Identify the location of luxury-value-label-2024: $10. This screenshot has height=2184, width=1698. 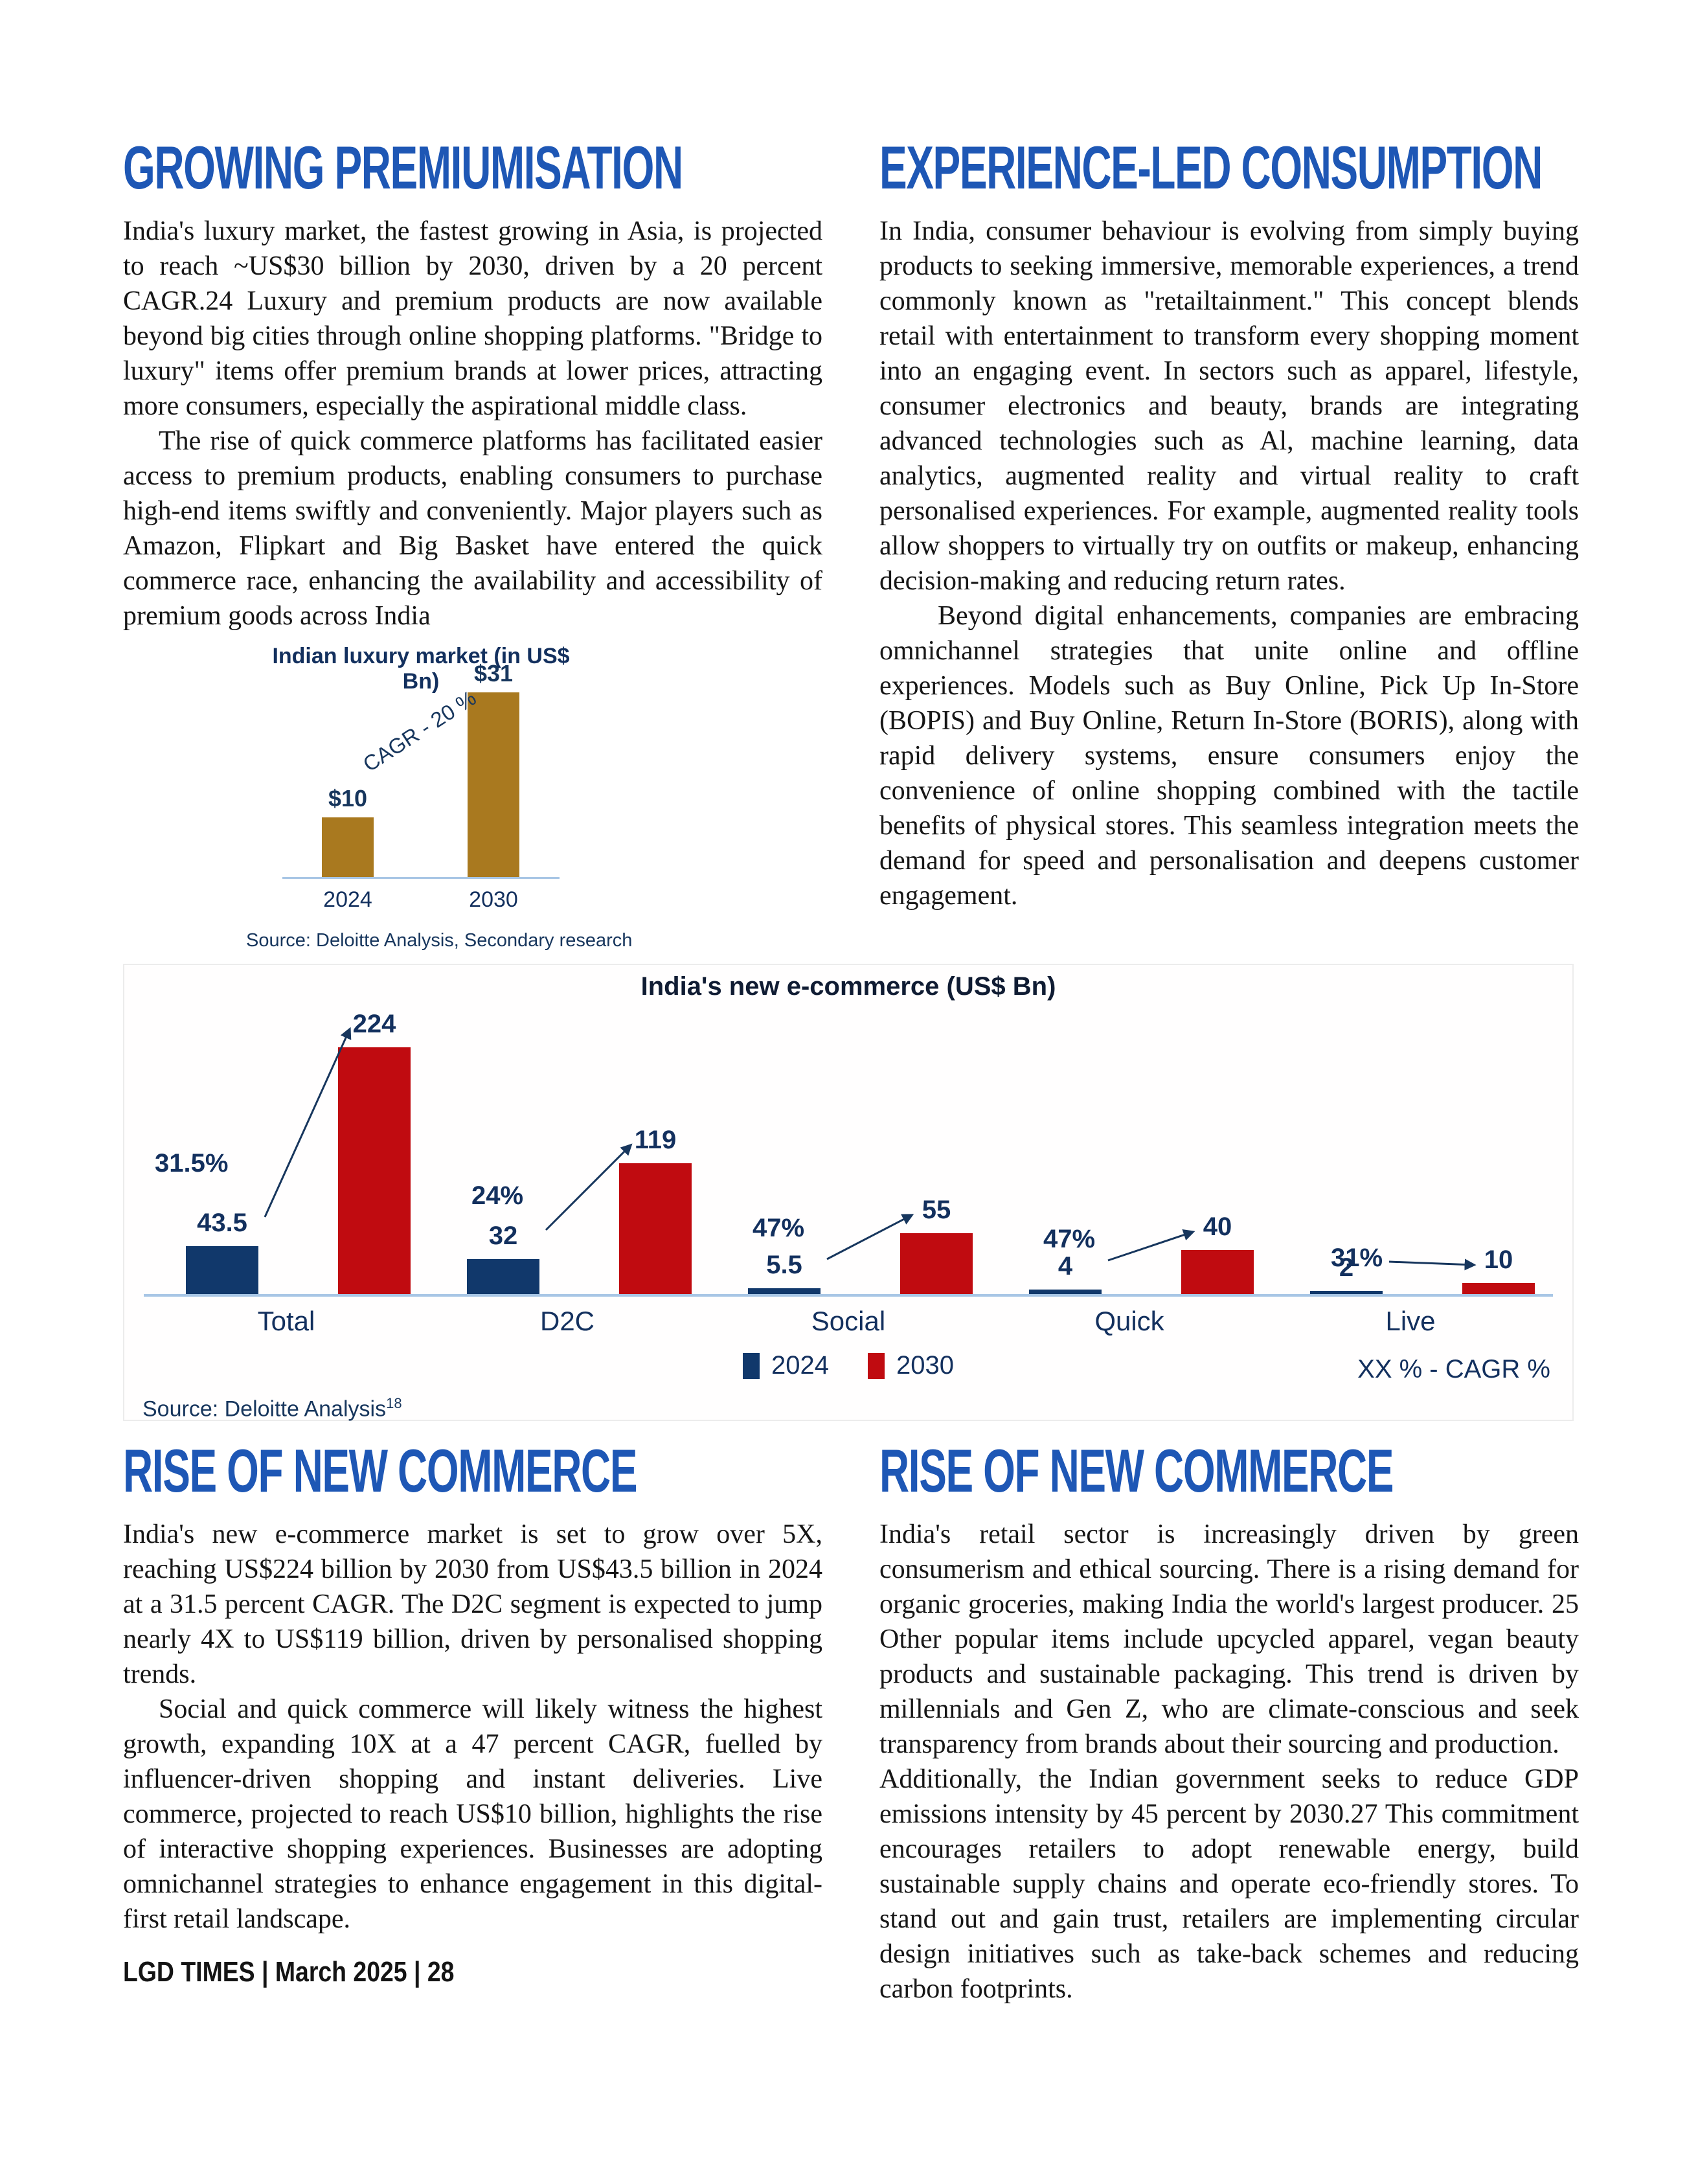
(348, 799).